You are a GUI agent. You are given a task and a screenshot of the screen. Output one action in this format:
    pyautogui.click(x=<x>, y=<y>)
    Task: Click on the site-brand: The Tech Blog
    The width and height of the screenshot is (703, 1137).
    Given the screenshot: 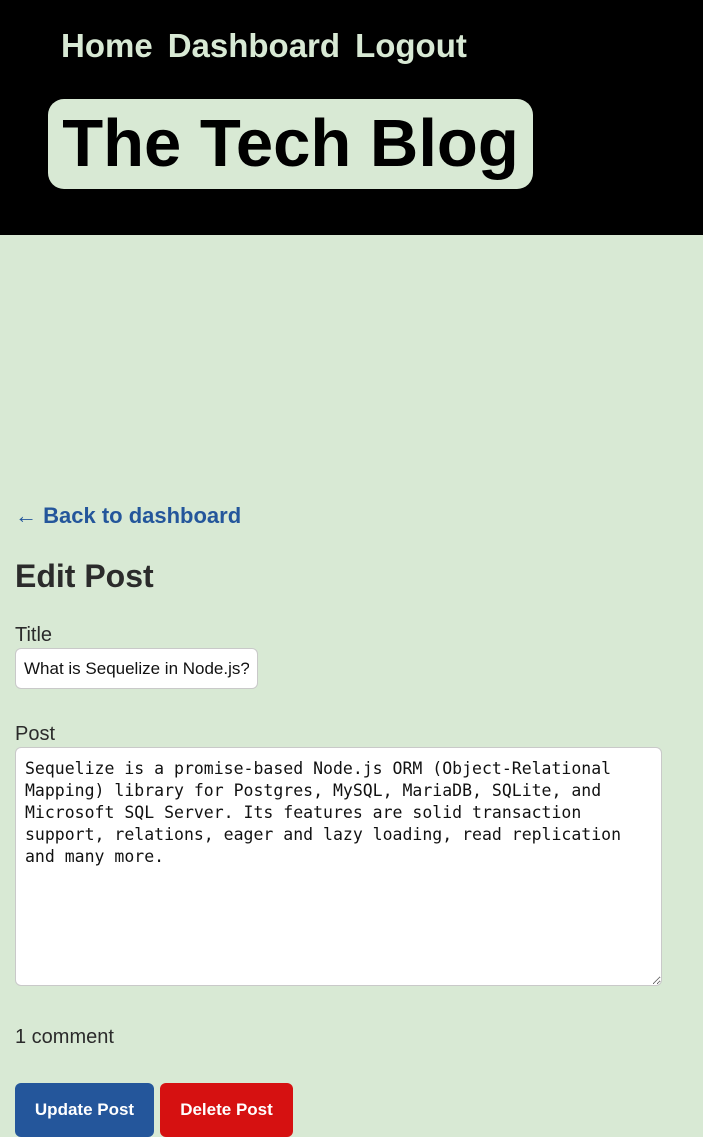 What is the action you would take?
    pyautogui.click(x=290, y=144)
    